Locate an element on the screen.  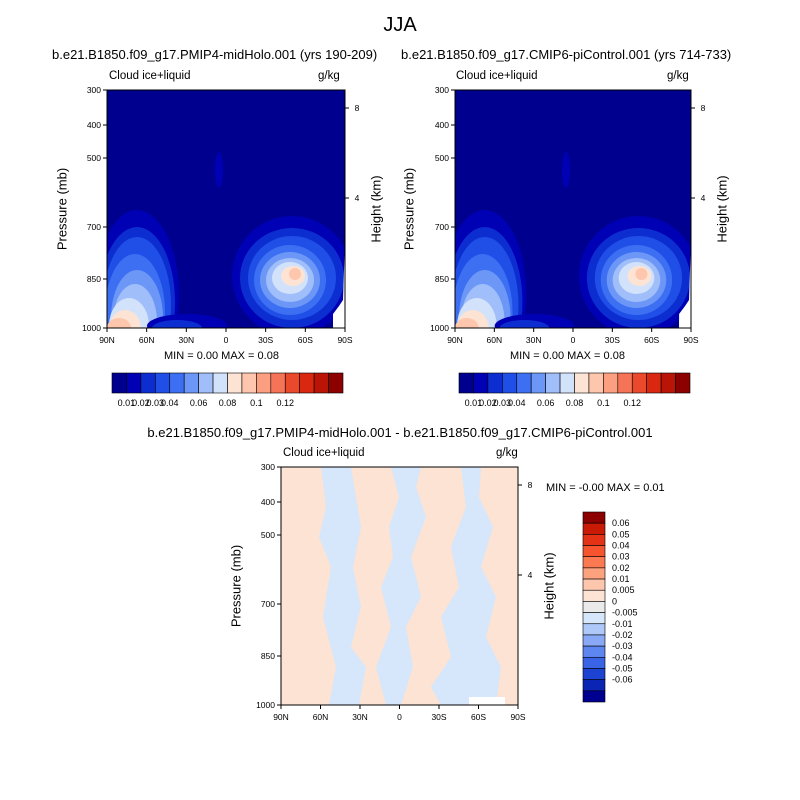
left-colorbar-label: 0.1 is located at coordinates (256, 403).